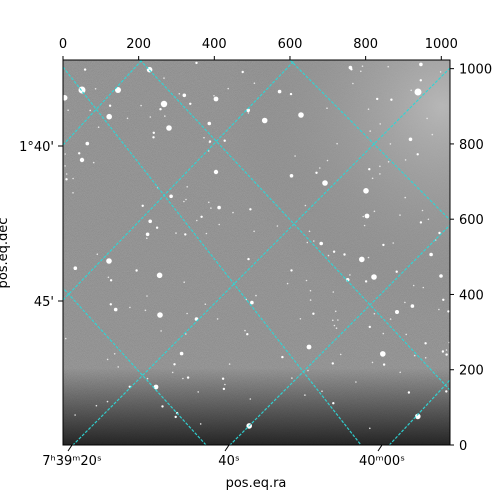  Describe the element at coordinates (382, 461) in the screenshot. I see `ra-tick-label: 40ᵐ00ˢ` at that location.